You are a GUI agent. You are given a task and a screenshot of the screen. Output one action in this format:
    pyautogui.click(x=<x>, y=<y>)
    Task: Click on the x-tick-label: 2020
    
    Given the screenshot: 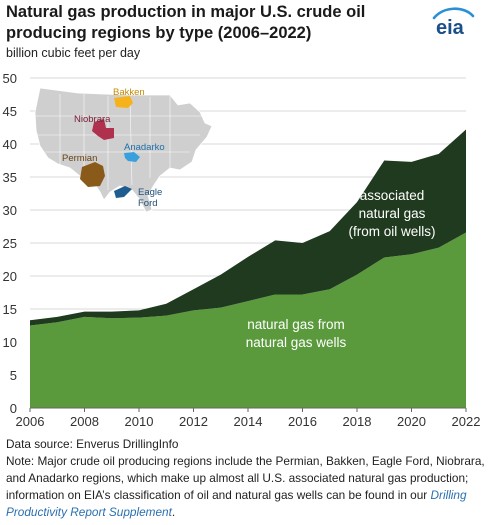 What is the action you would take?
    pyautogui.click(x=411, y=421)
    